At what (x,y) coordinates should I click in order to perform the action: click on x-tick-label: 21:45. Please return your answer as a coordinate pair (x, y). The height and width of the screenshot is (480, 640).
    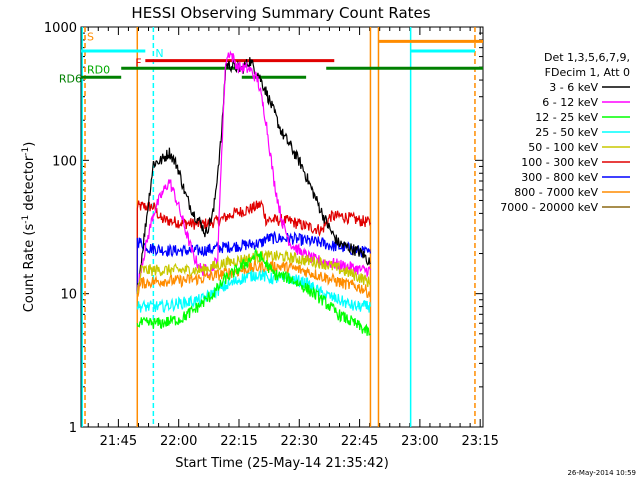
    Looking at the image, I should click on (118, 441).